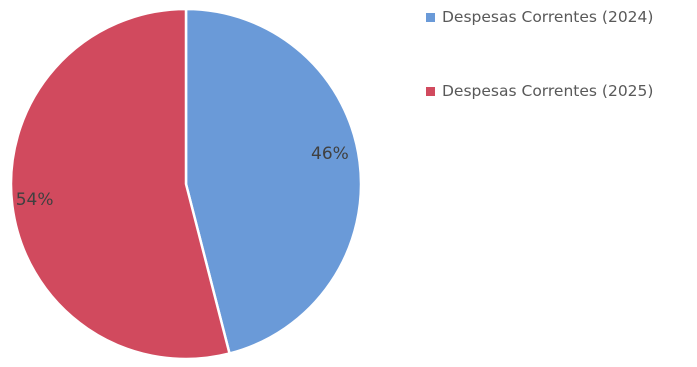  Describe the element at coordinates (548, 91) in the screenshot. I see `legend-label-2025: Despesas Correntes (2025)` at that location.